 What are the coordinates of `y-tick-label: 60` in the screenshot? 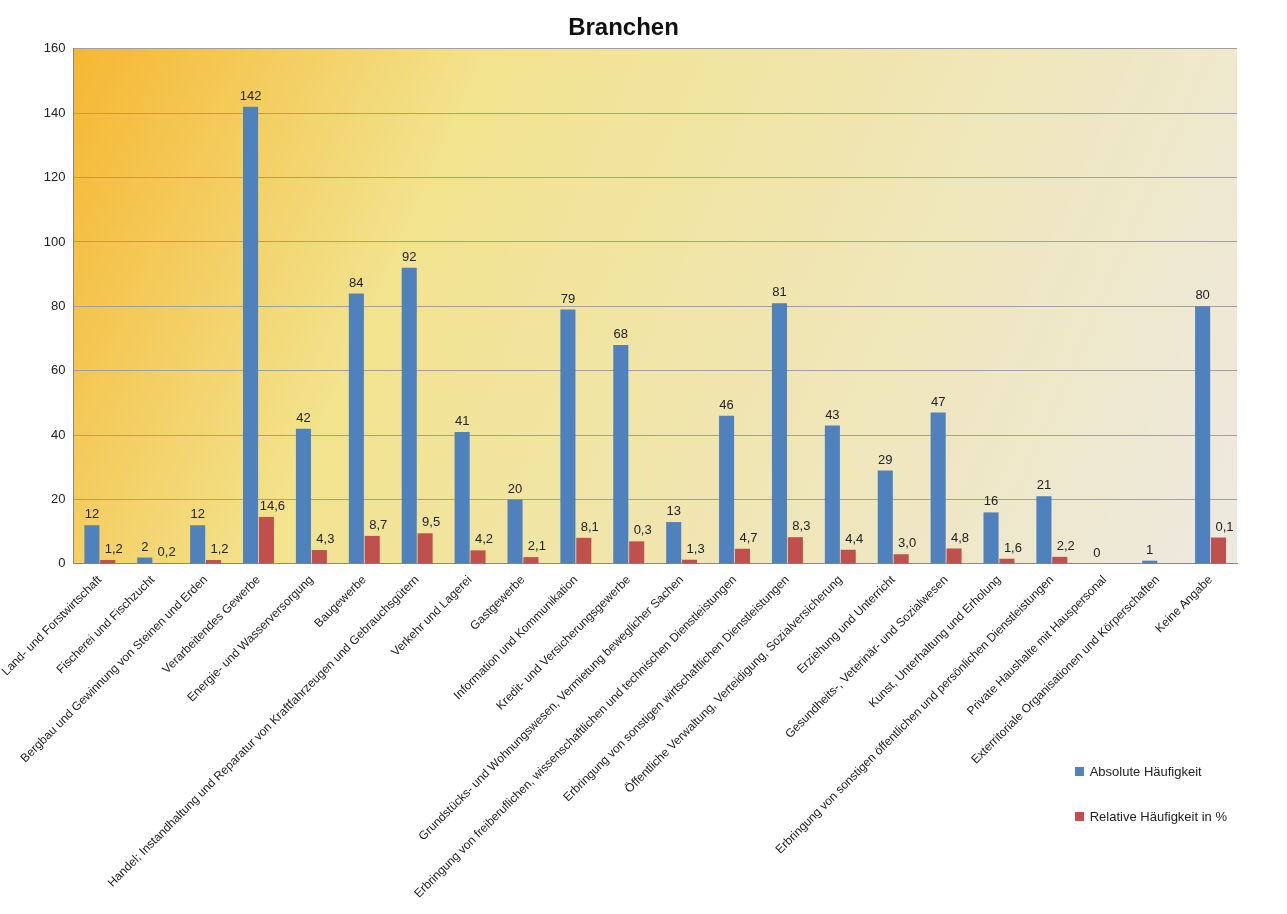 It's located at (58, 370).